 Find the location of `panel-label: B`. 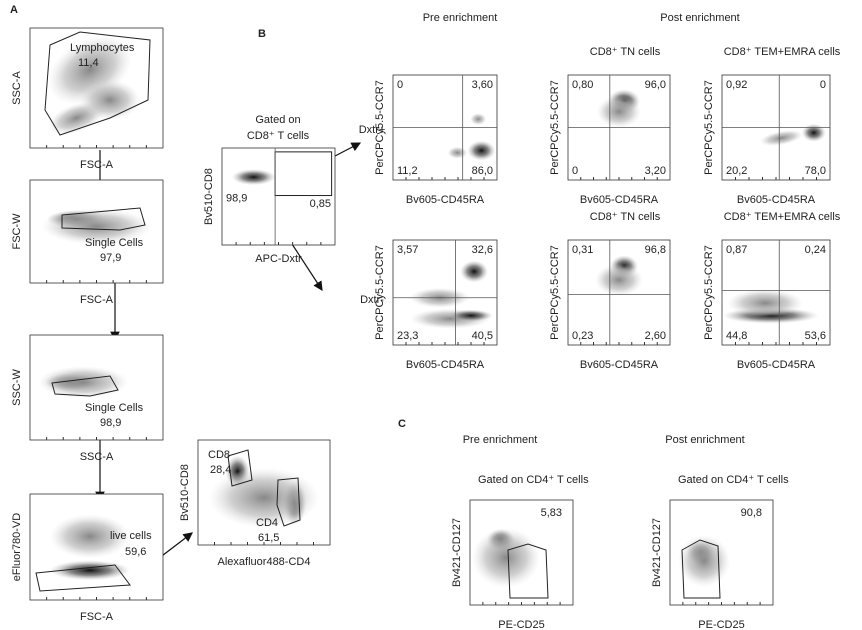

panel-label: B is located at coordinates (262, 34).